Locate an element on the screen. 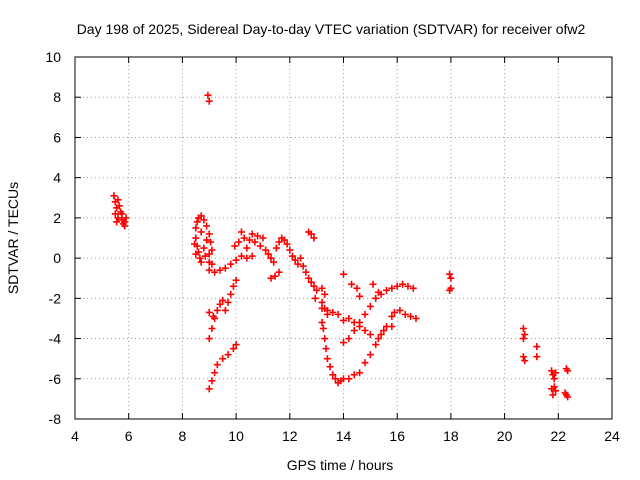  y-tick-label: 4 is located at coordinates (57, 178).